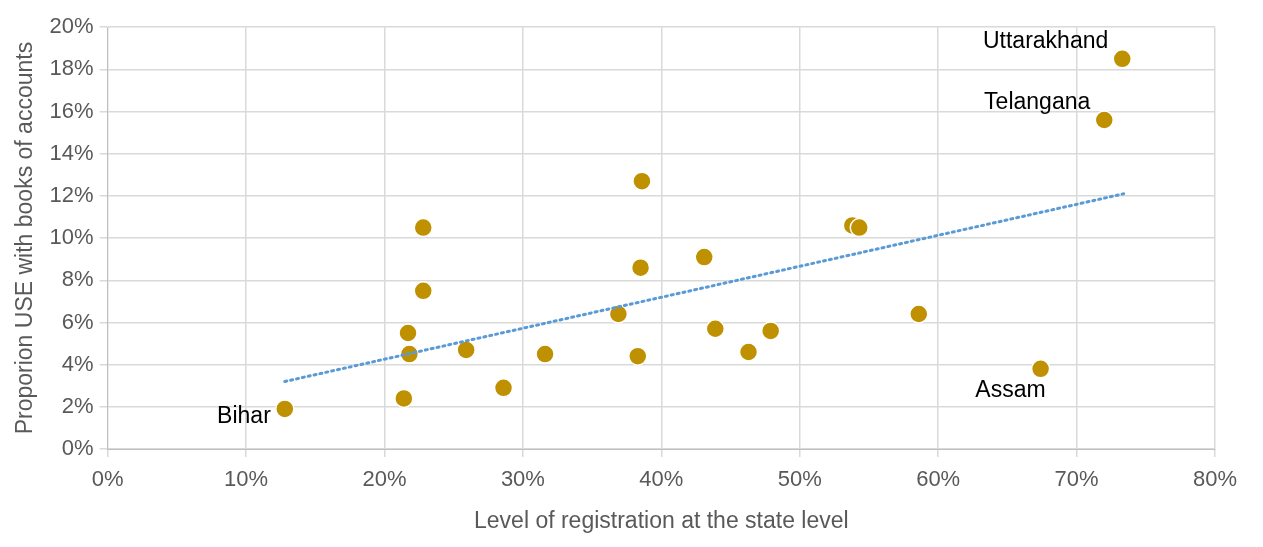 The image size is (1263, 547). I want to click on y-tick-label: 4%, so click(77, 363).